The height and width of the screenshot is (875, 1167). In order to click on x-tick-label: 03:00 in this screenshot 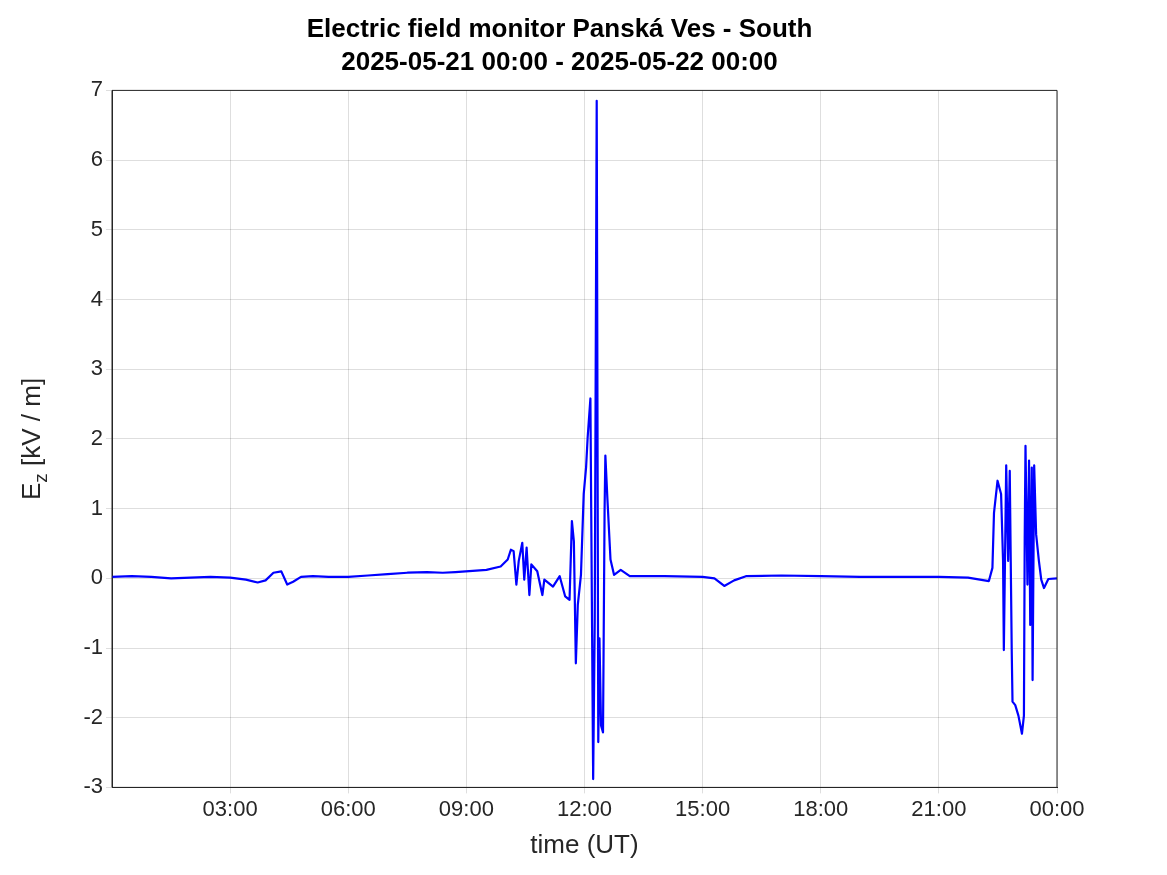, I will do `click(230, 808)`.